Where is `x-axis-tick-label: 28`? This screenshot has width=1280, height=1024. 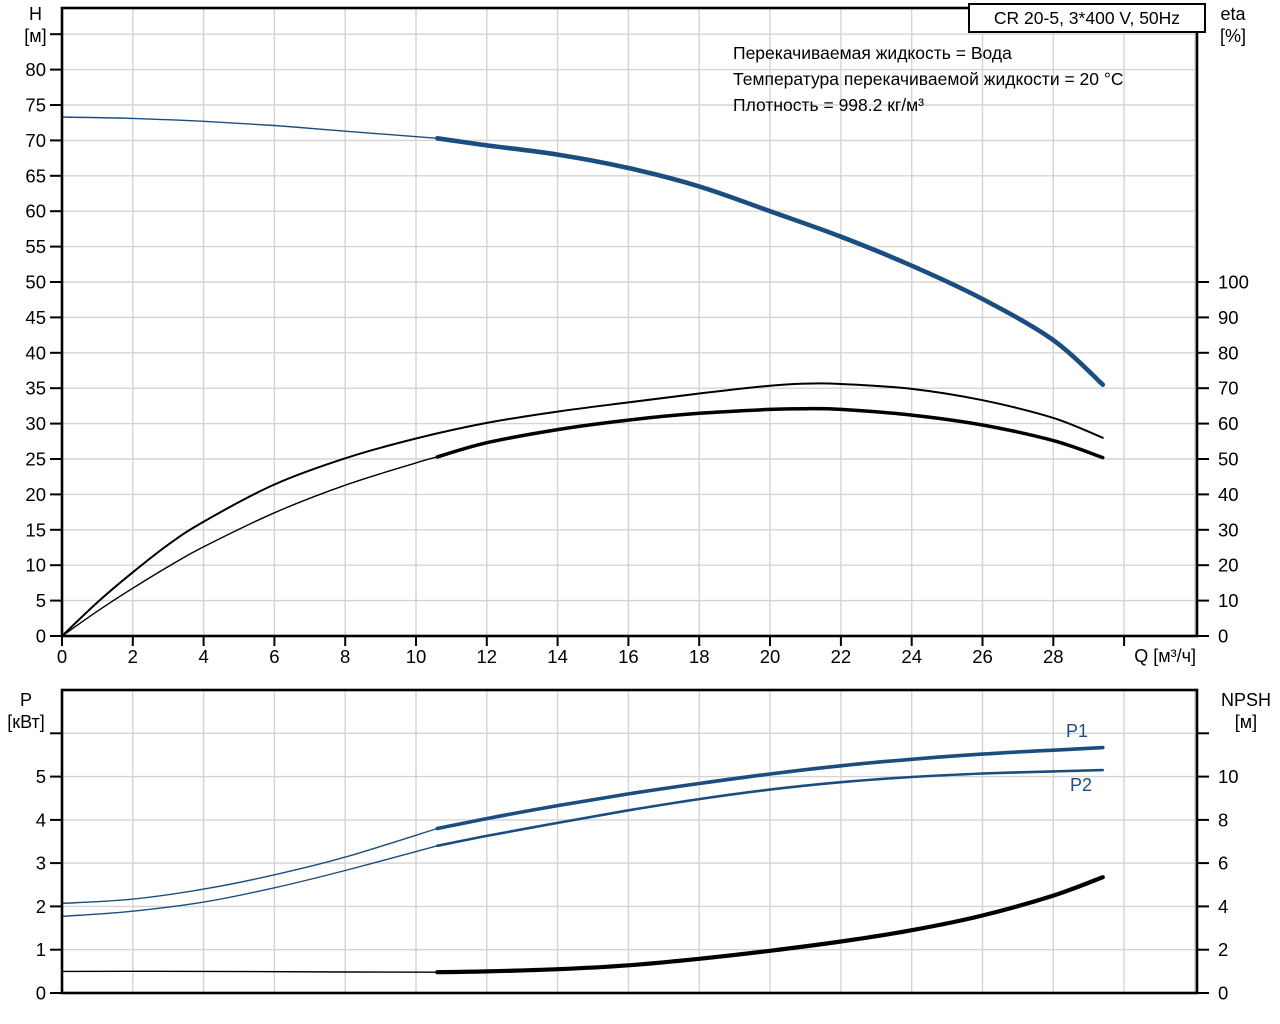 x-axis-tick-label: 28 is located at coordinates (1053, 656).